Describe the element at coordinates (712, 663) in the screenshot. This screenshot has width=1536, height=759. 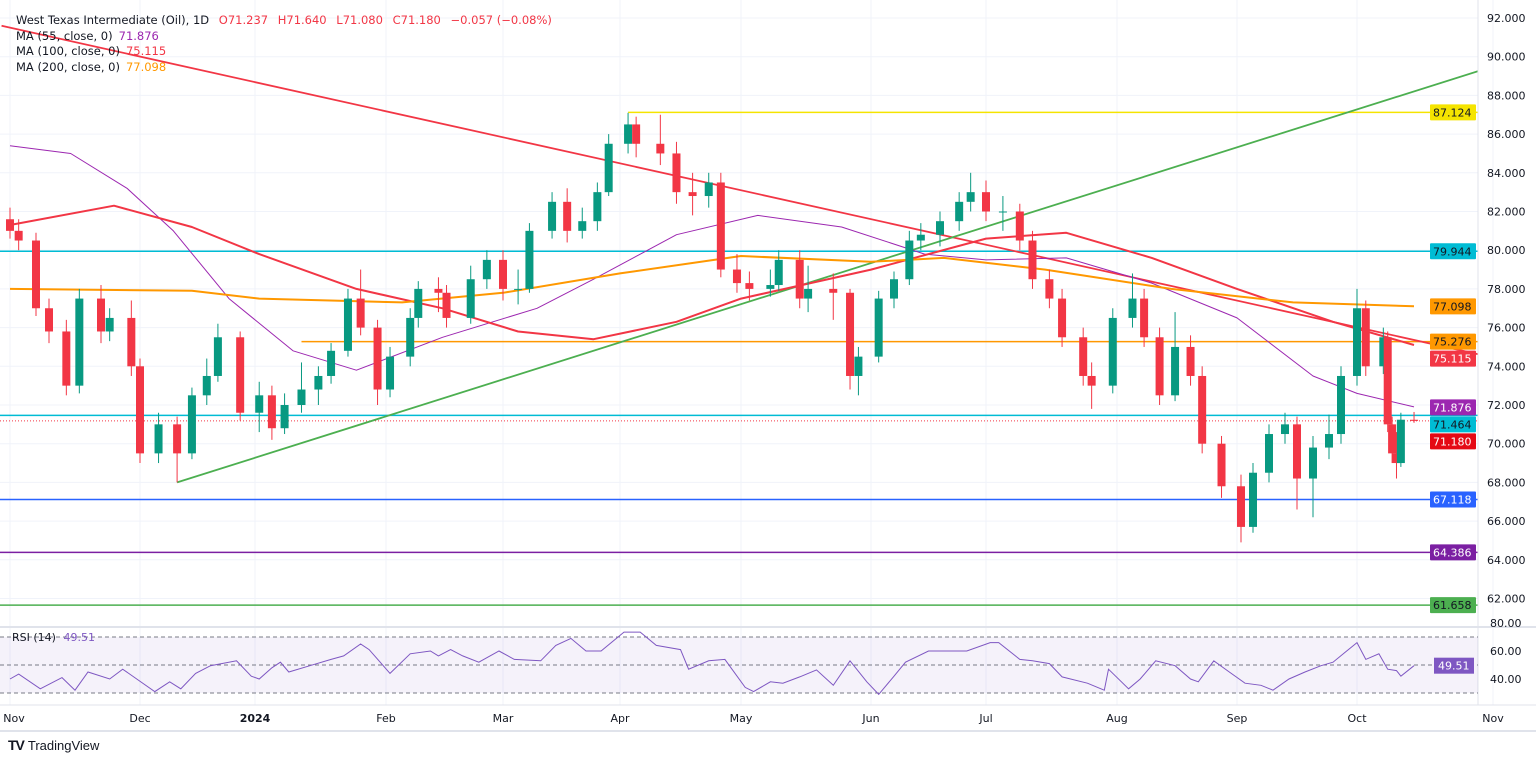
I see `rsi-line` at that location.